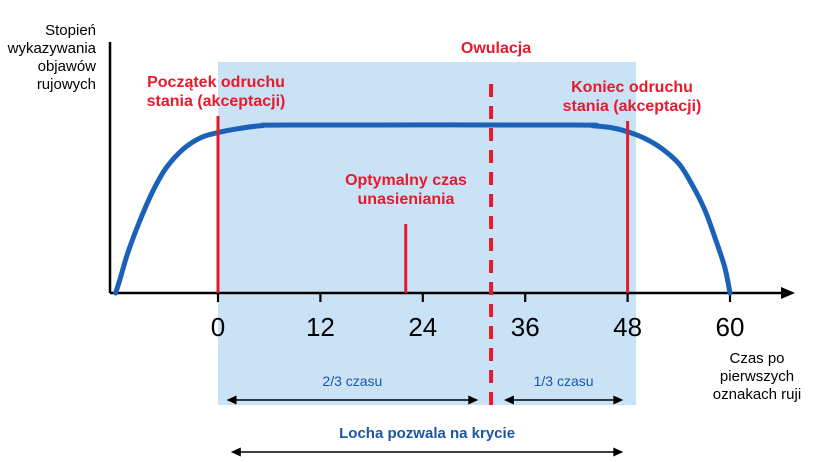  What do you see at coordinates (406, 190) in the screenshot?
I see `optimal-insemination-label: Optymalny czas unasieniania` at bounding box center [406, 190].